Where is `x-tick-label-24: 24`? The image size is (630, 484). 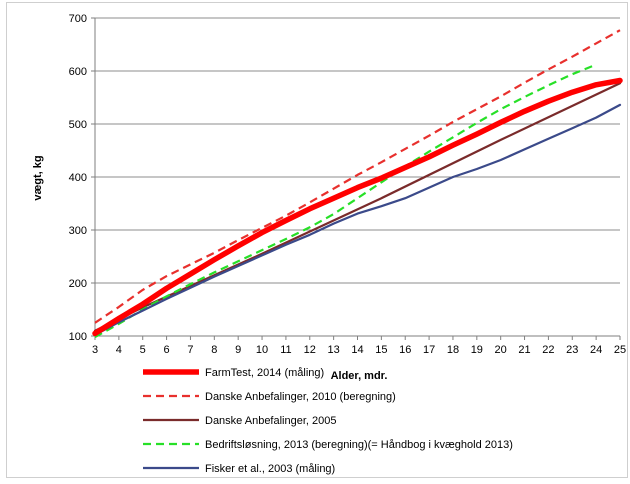 x-tick-label-24: 24 is located at coordinates (596, 350).